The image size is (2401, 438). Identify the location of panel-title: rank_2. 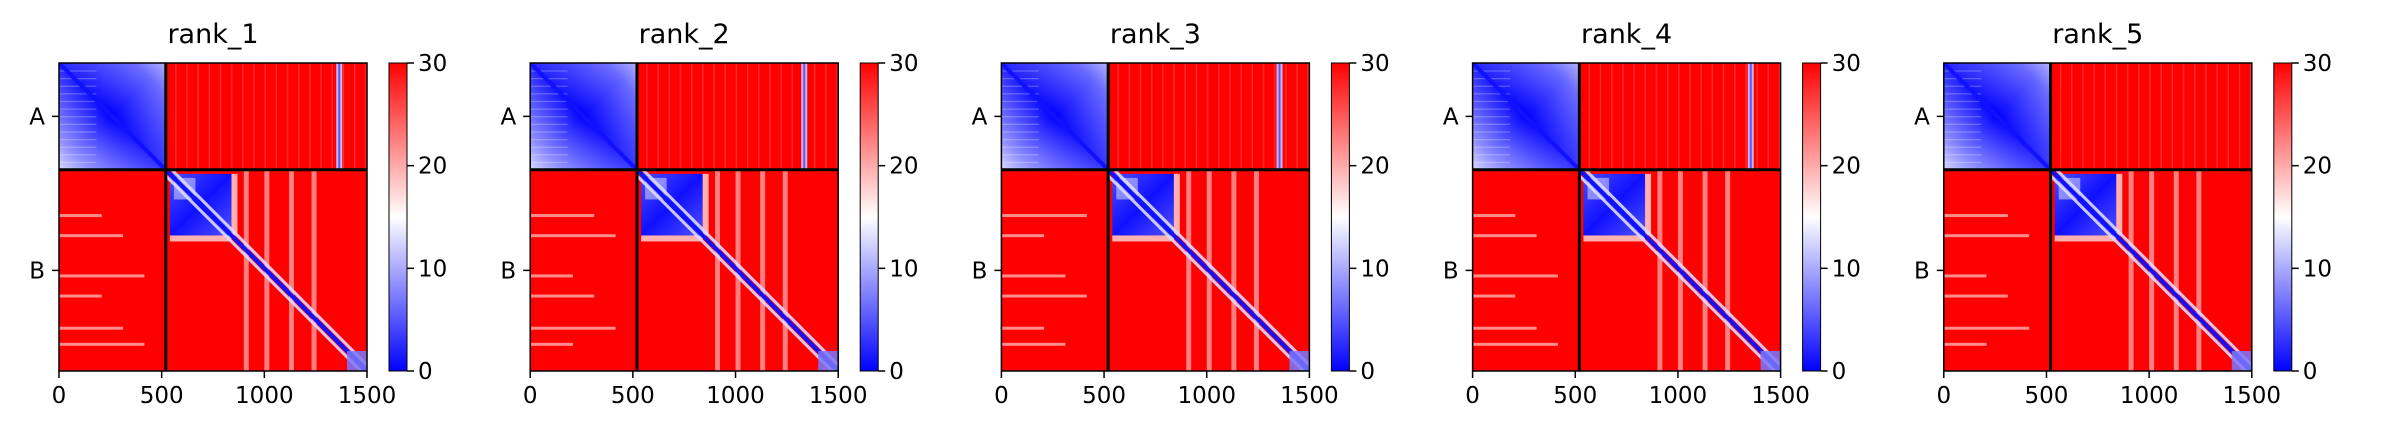
(684, 34).